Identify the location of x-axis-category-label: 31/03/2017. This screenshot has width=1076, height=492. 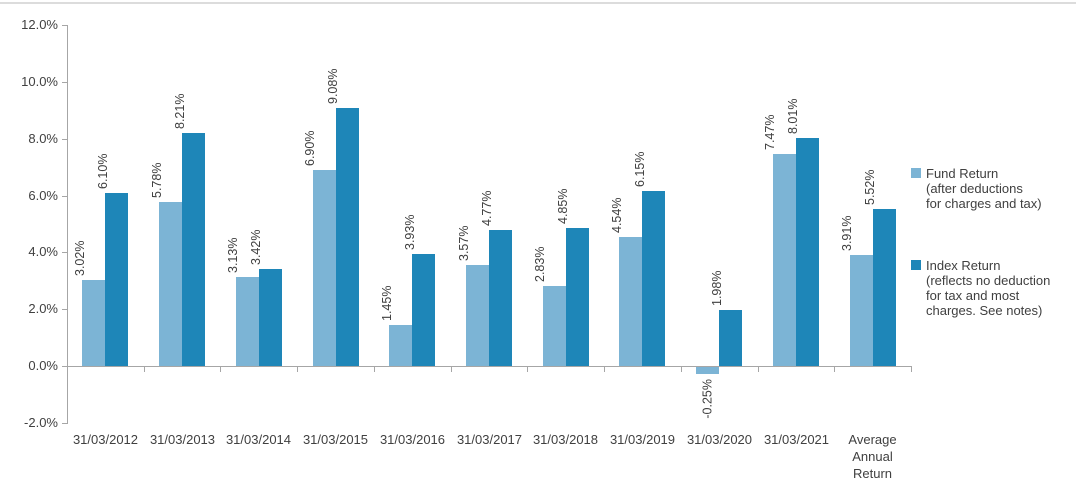
(489, 439).